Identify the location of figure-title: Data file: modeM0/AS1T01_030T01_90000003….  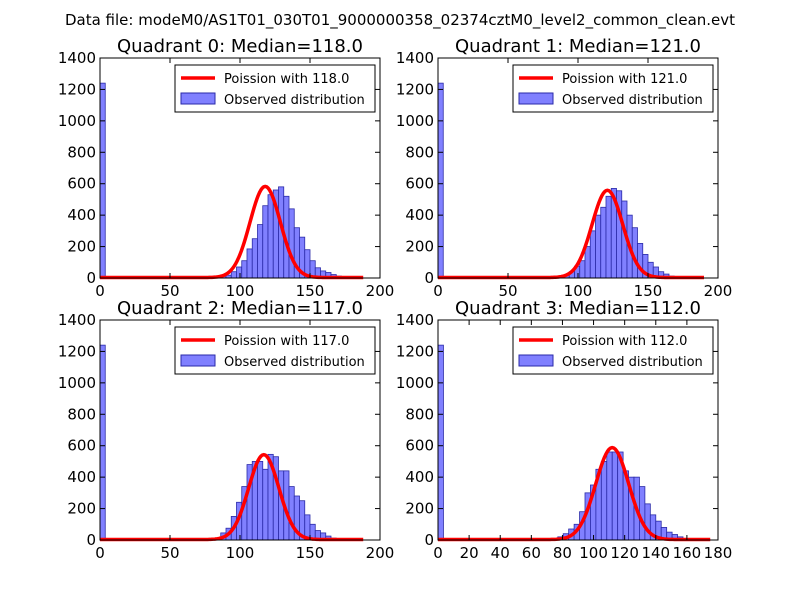
(400, 20).